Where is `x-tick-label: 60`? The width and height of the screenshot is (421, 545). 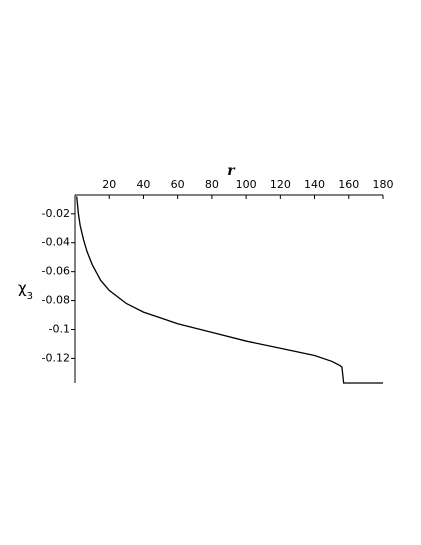 x-tick-label: 60 is located at coordinates (178, 184).